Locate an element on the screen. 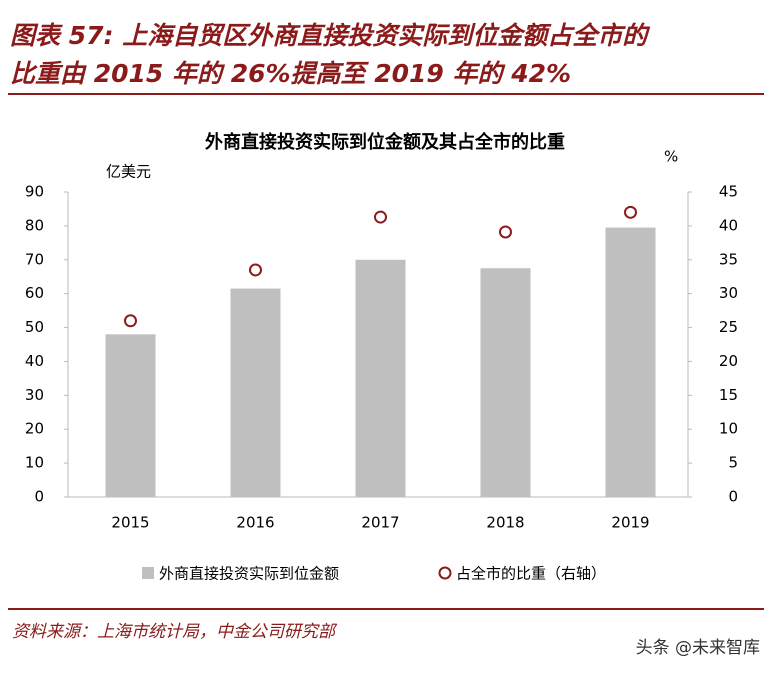  y-tick-label: 0 is located at coordinates (39, 497).